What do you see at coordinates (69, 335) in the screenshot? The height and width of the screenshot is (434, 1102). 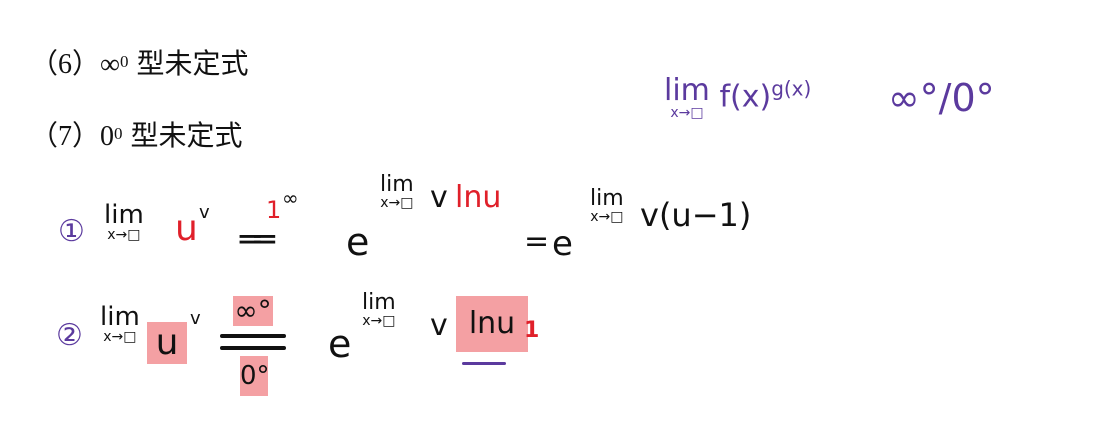 I see `row2-marker: ②` at bounding box center [69, 335].